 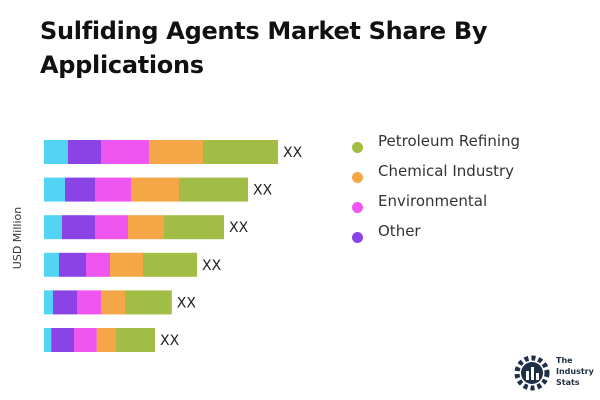 What do you see at coordinates (17, 238) in the screenshot?
I see `y-axis-label: USD Million` at bounding box center [17, 238].